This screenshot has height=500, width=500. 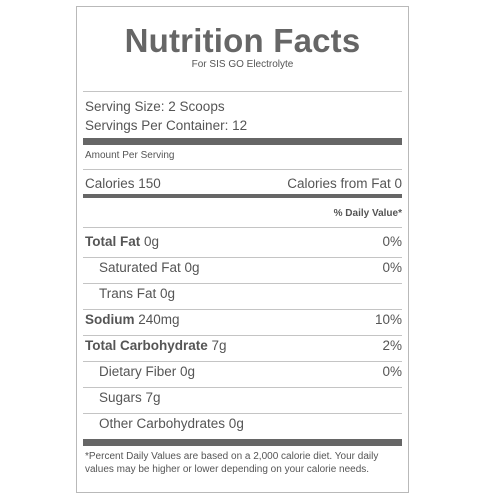 I want to click on label-subtitle: For SIS GO Electrolyte, so click(x=242, y=64).